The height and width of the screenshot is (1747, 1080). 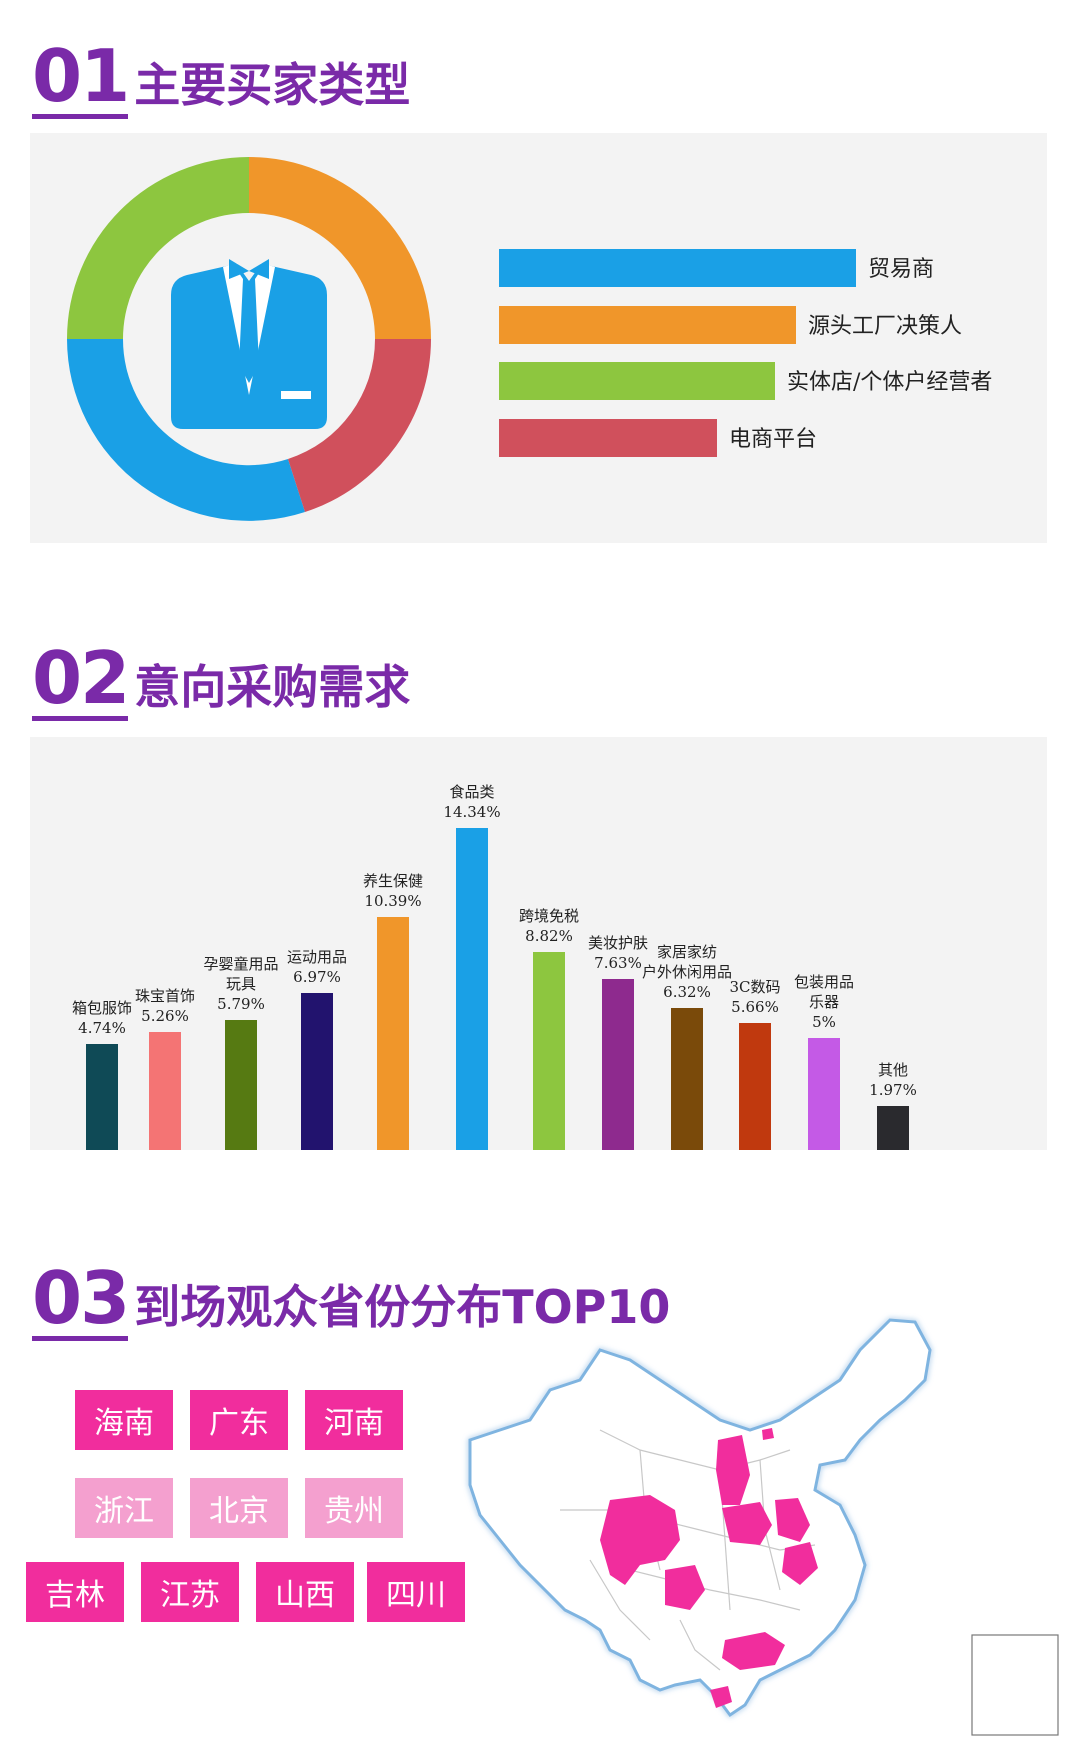 What do you see at coordinates (81, 678) in the screenshot?
I see `section-number: 02` at bounding box center [81, 678].